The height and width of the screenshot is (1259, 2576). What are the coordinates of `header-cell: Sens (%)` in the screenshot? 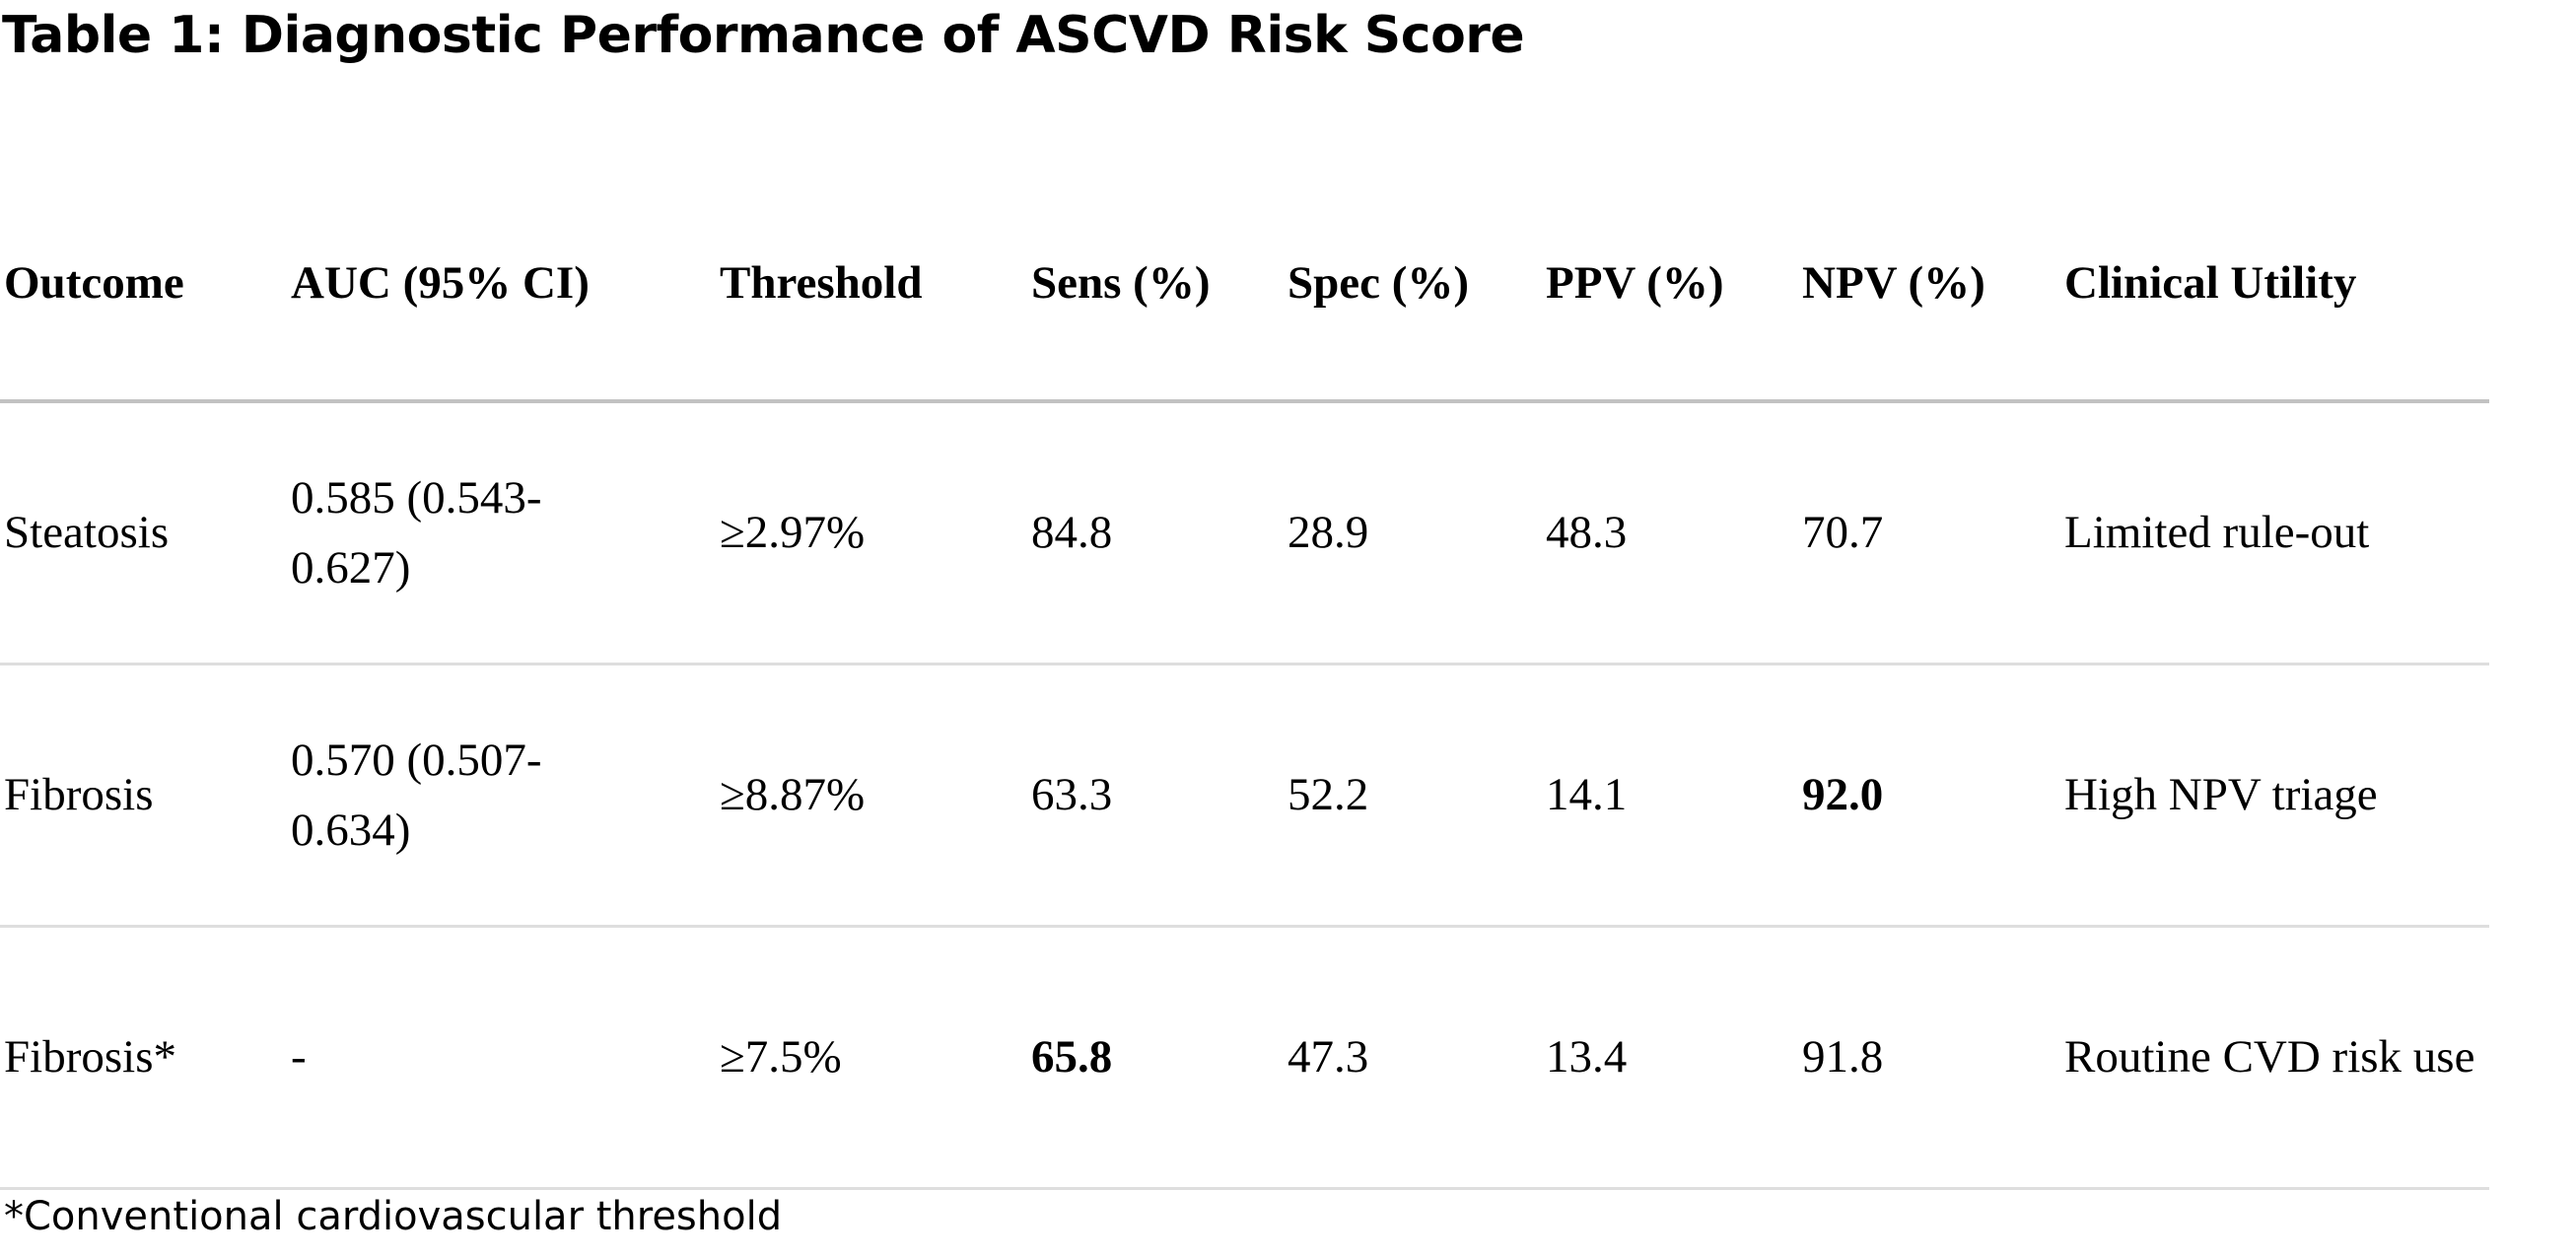 It's located at (1144, 283).